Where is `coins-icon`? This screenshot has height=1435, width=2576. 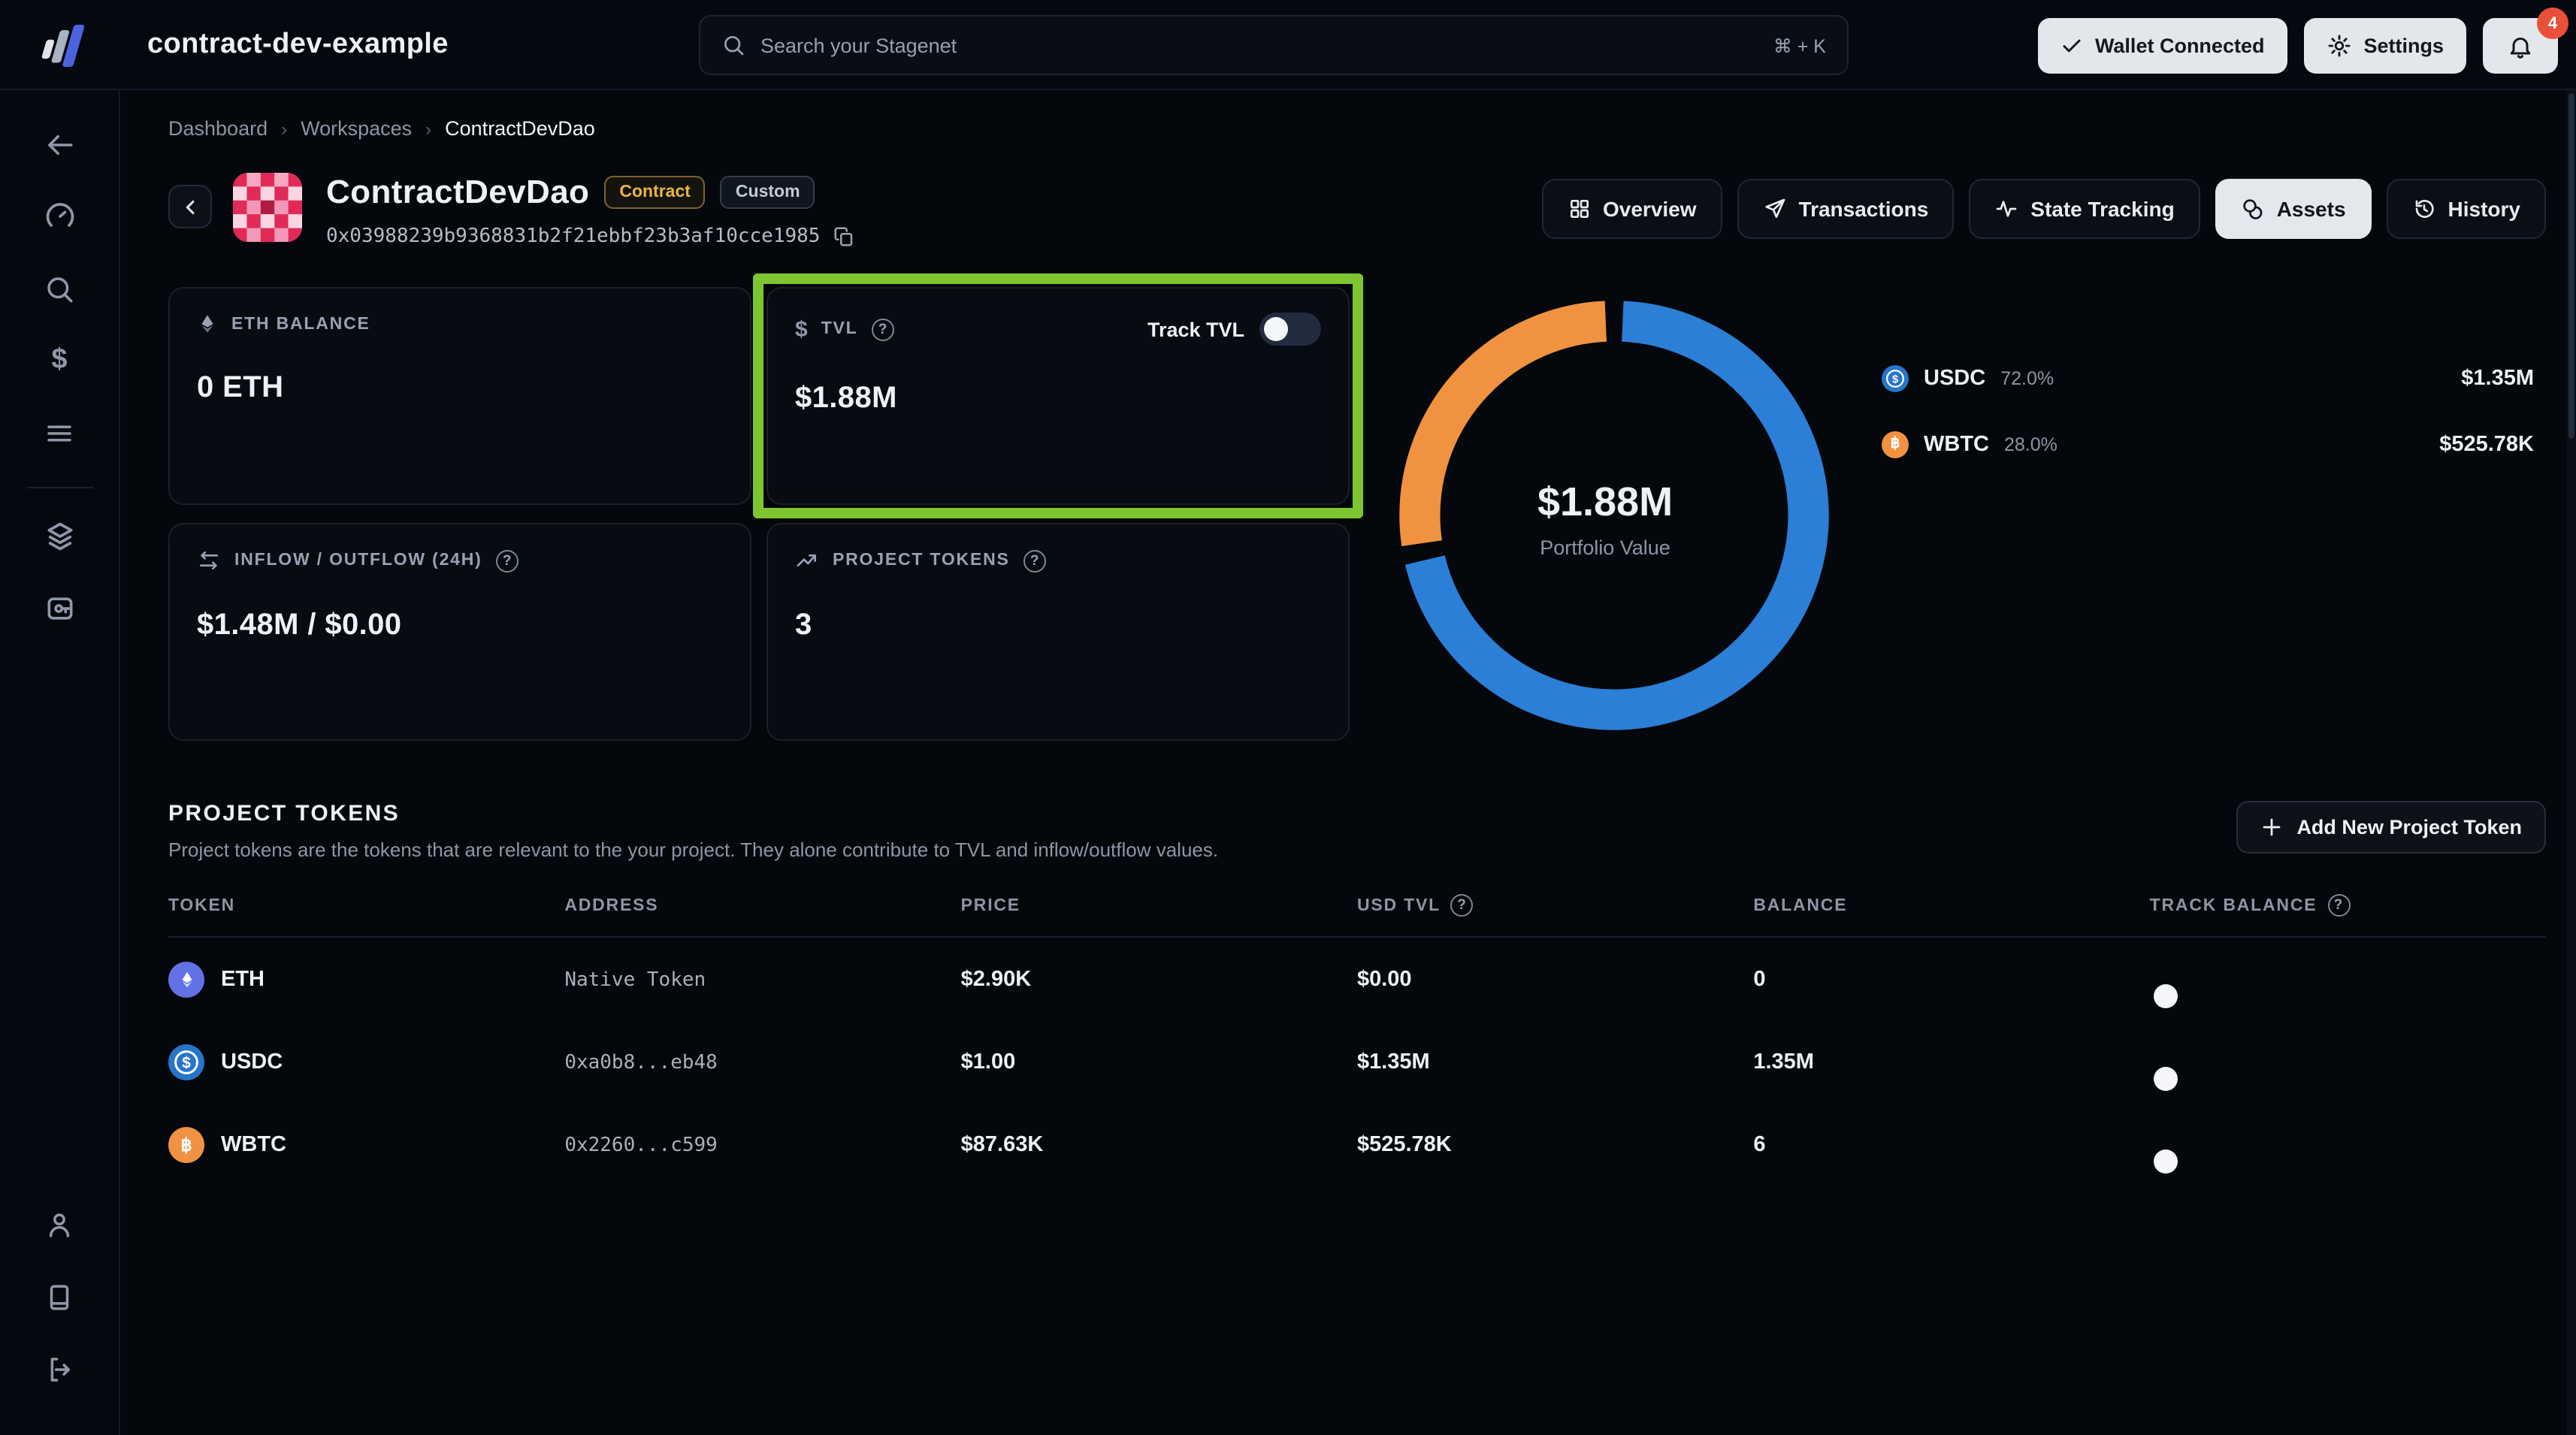 coins-icon is located at coordinates (2253, 209).